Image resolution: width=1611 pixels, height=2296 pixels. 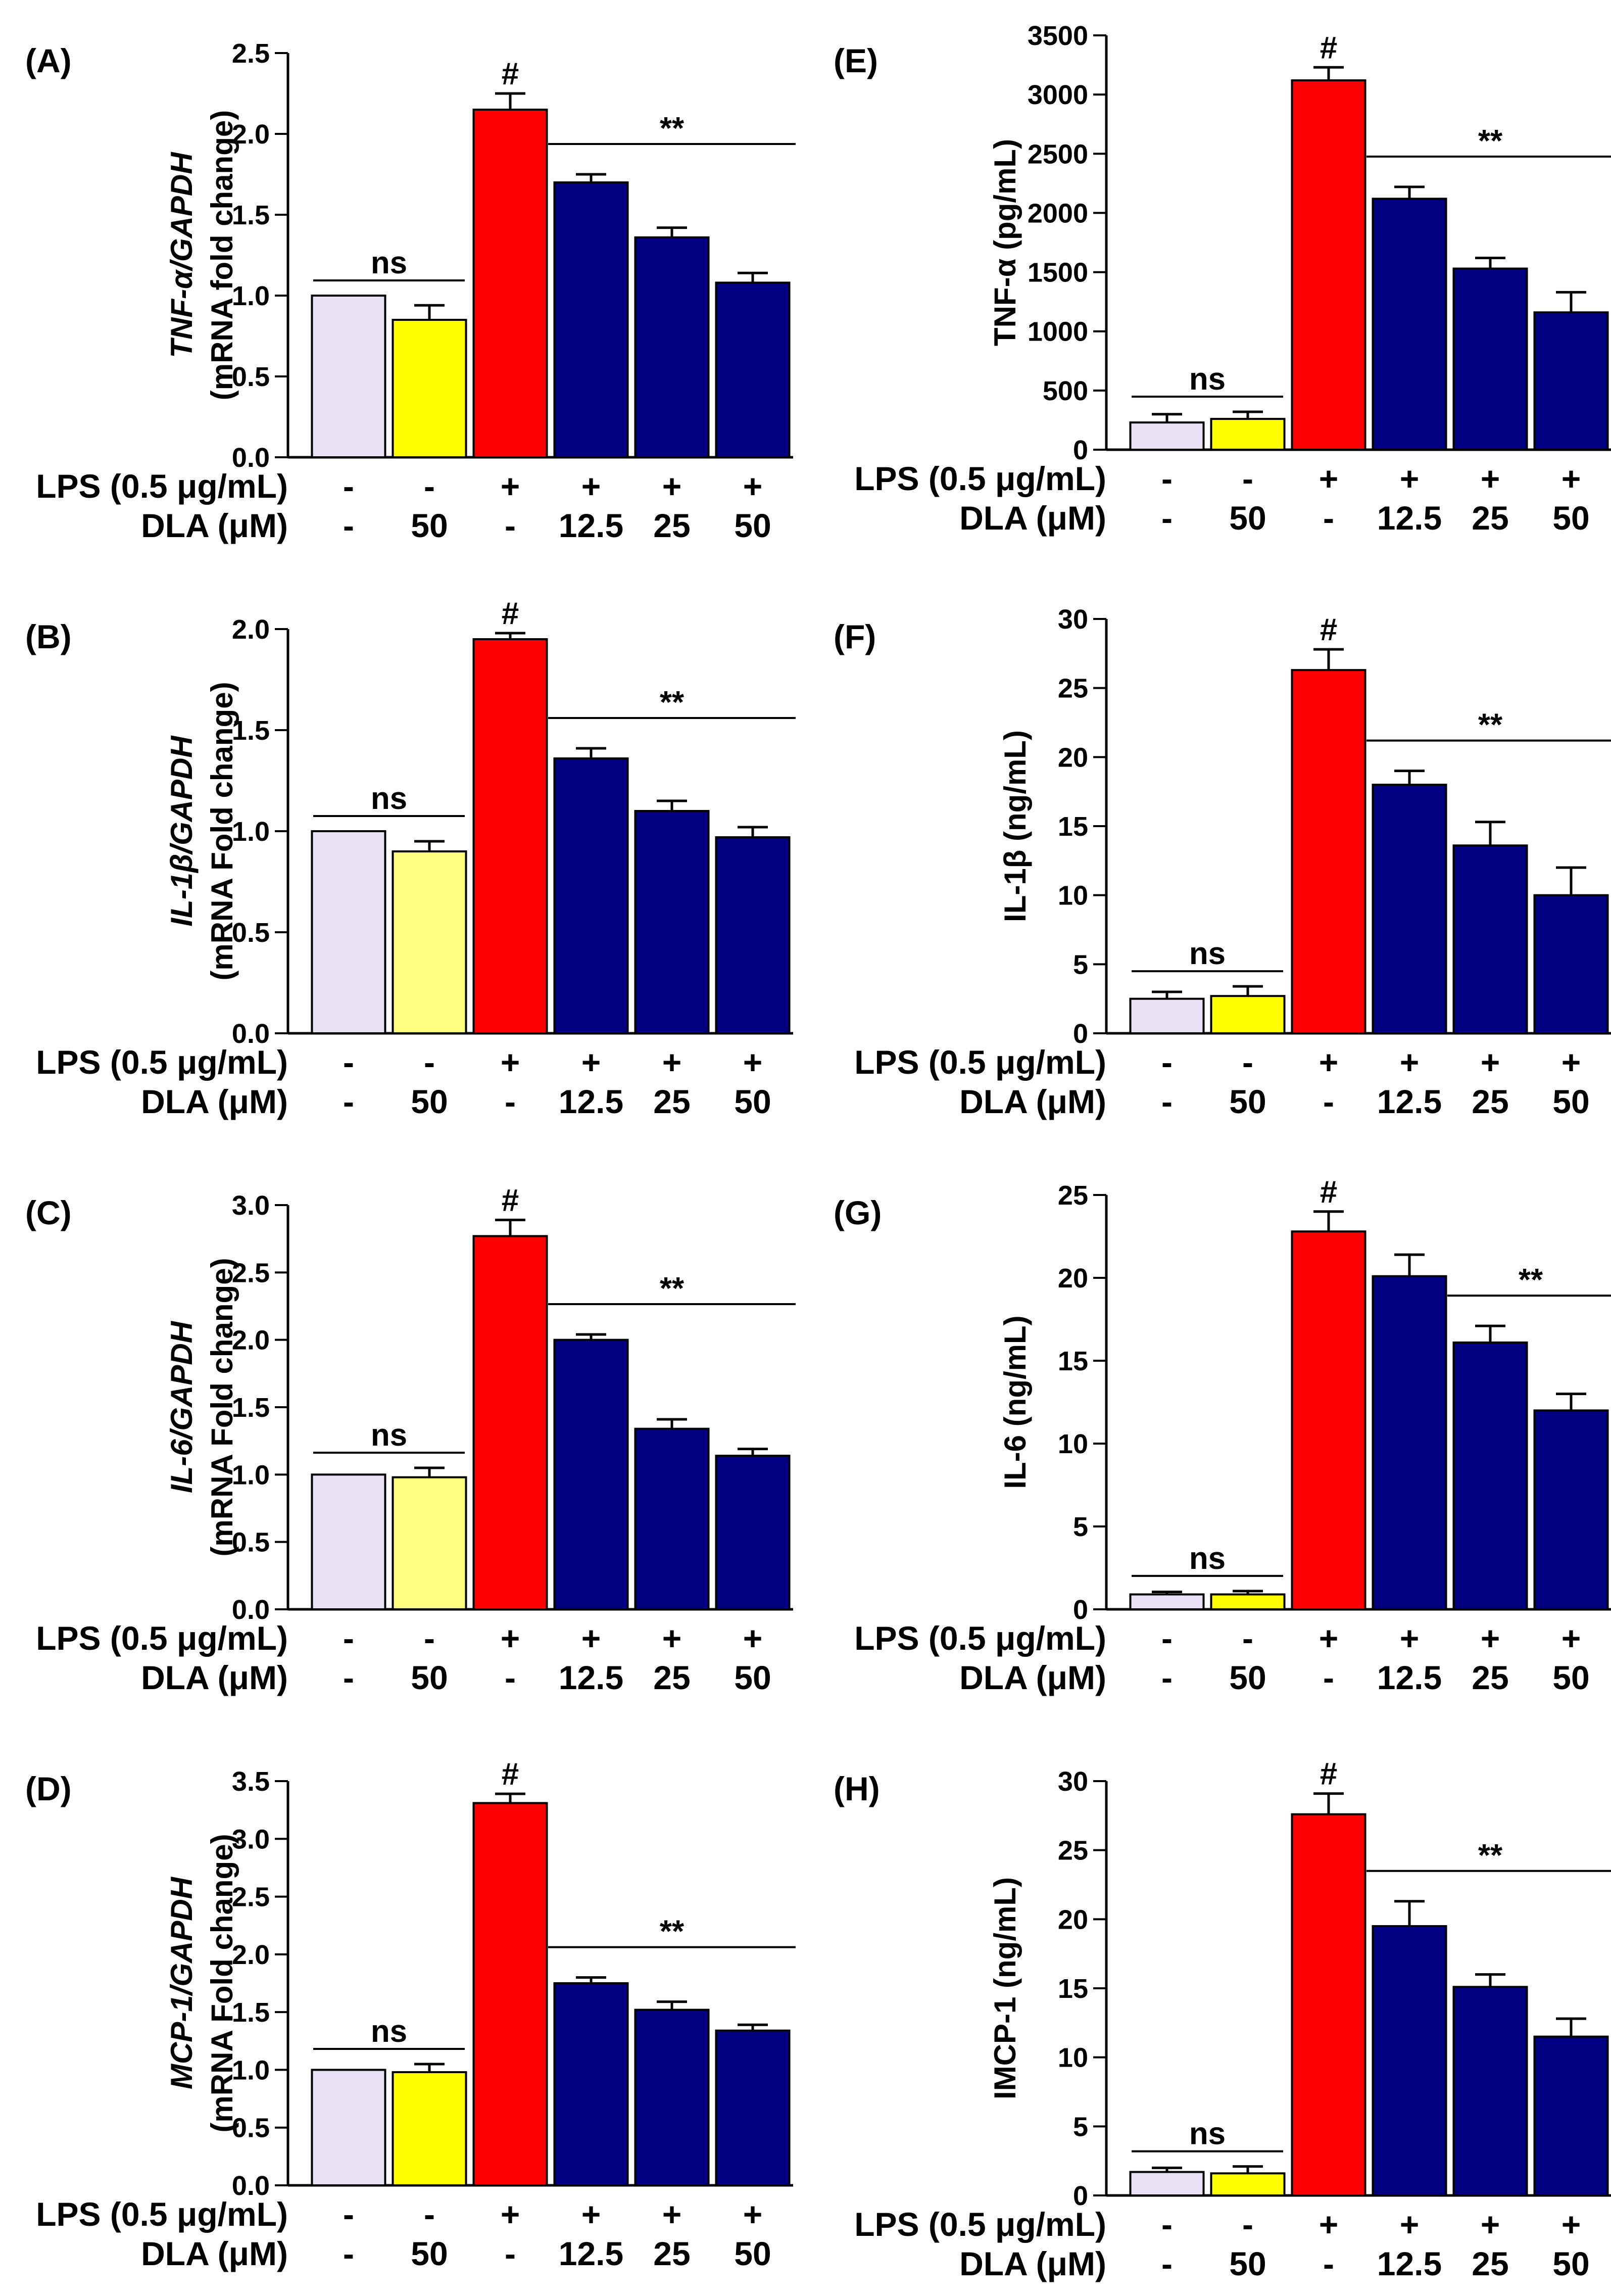 I want to click on y-tick-label: 0, so click(x=1080, y=1034).